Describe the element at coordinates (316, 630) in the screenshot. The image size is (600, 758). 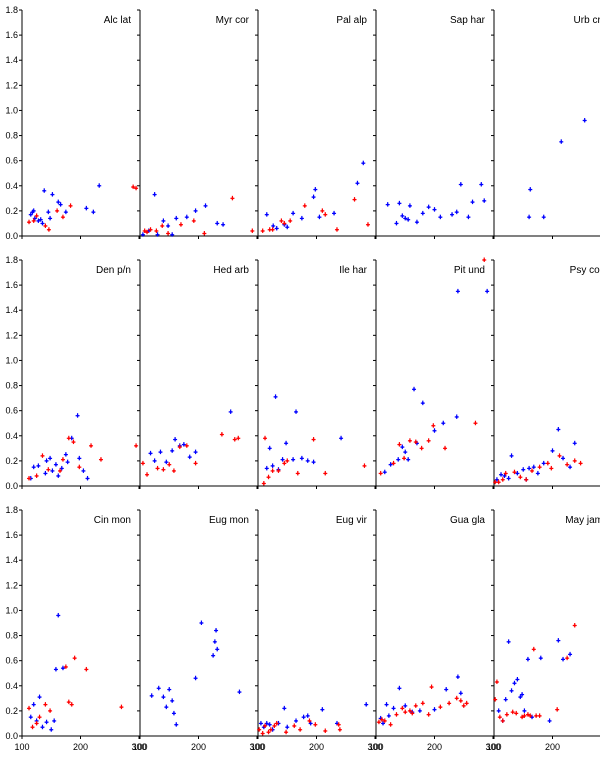
I see `panel-12: 100 200 300 Eug vir` at that location.